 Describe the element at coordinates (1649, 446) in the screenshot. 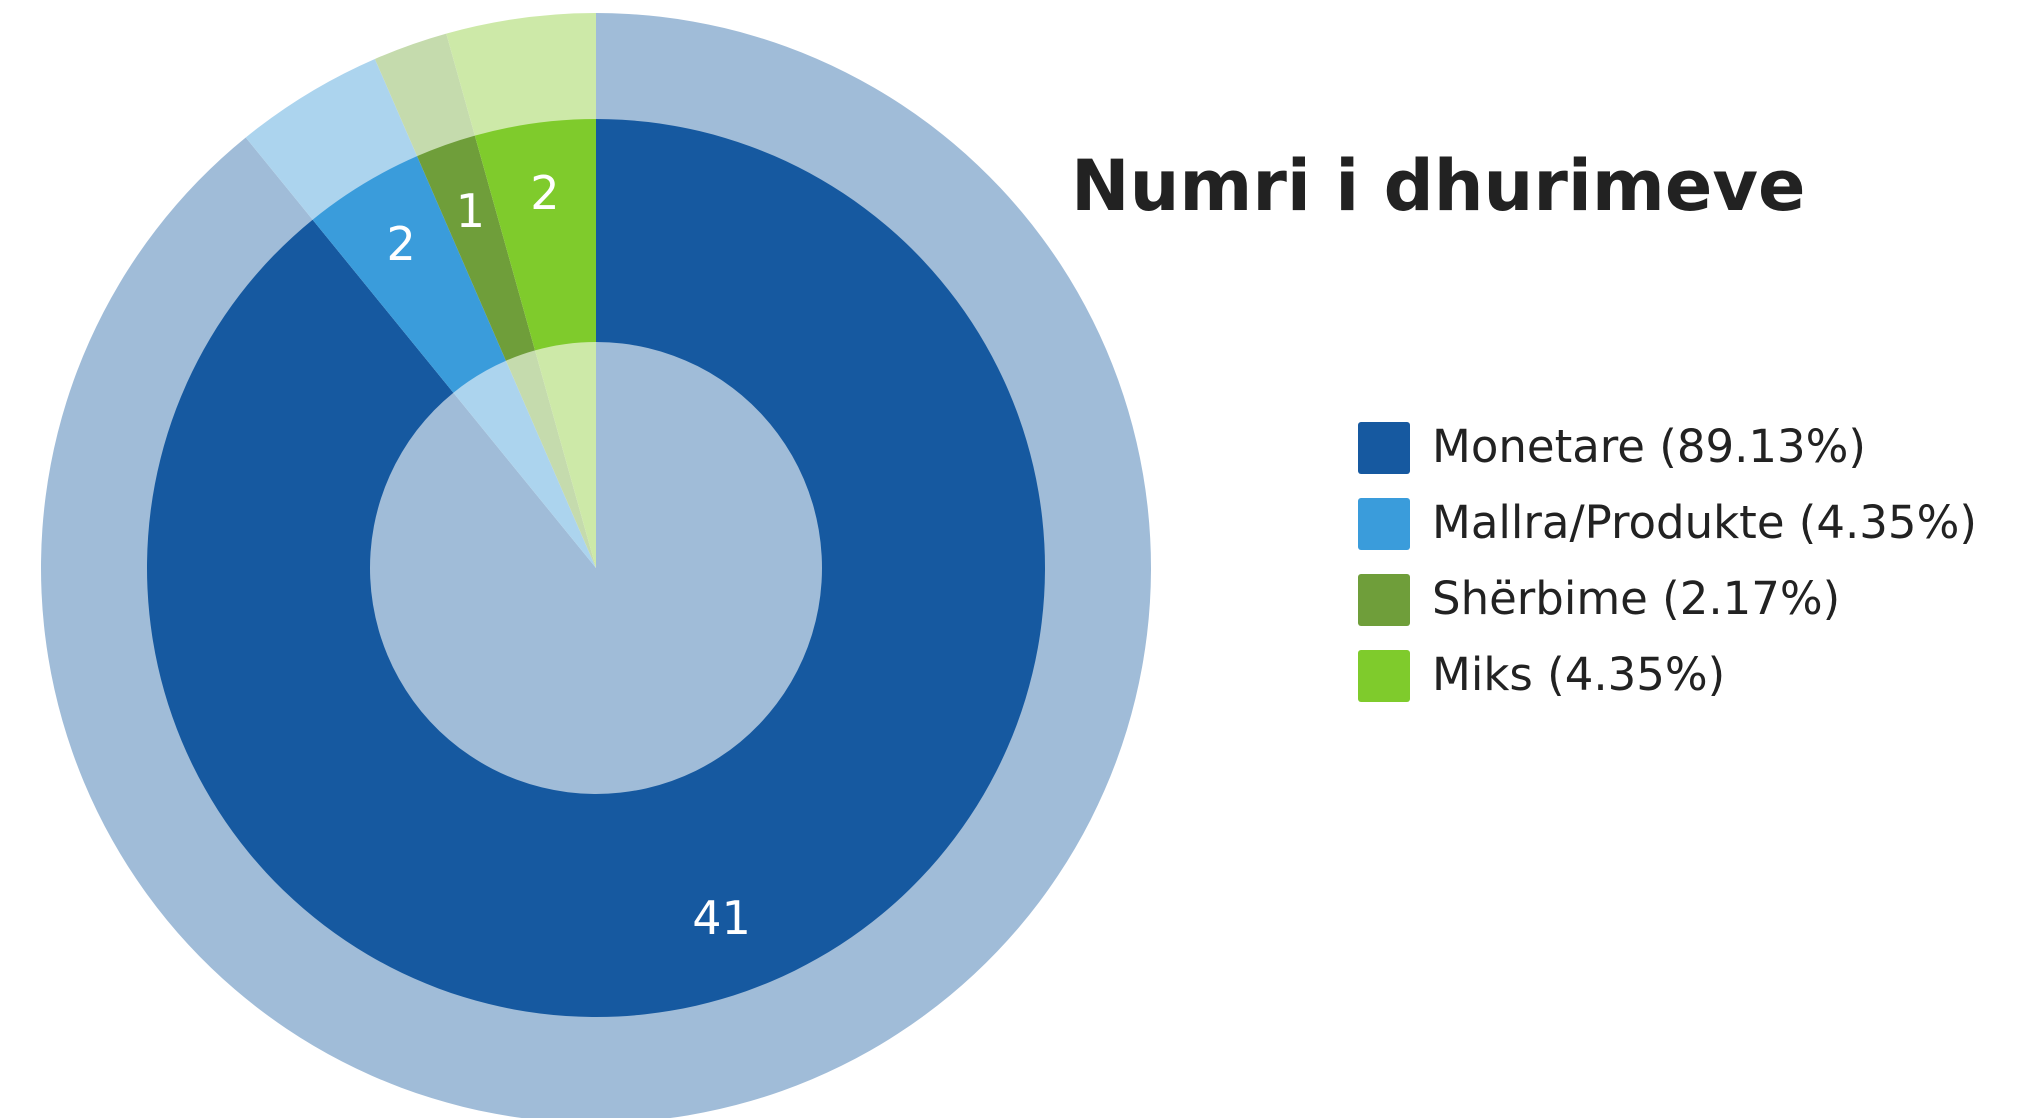

I see `legend-label: Monetare (89.13%)` at that location.